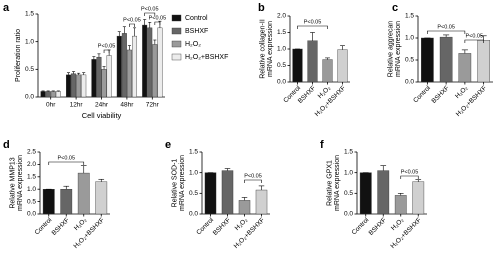 The width and height of the screenshot is (500, 274). I want to click on y-axis-label: Relative collagen-II, so click(262, 49).